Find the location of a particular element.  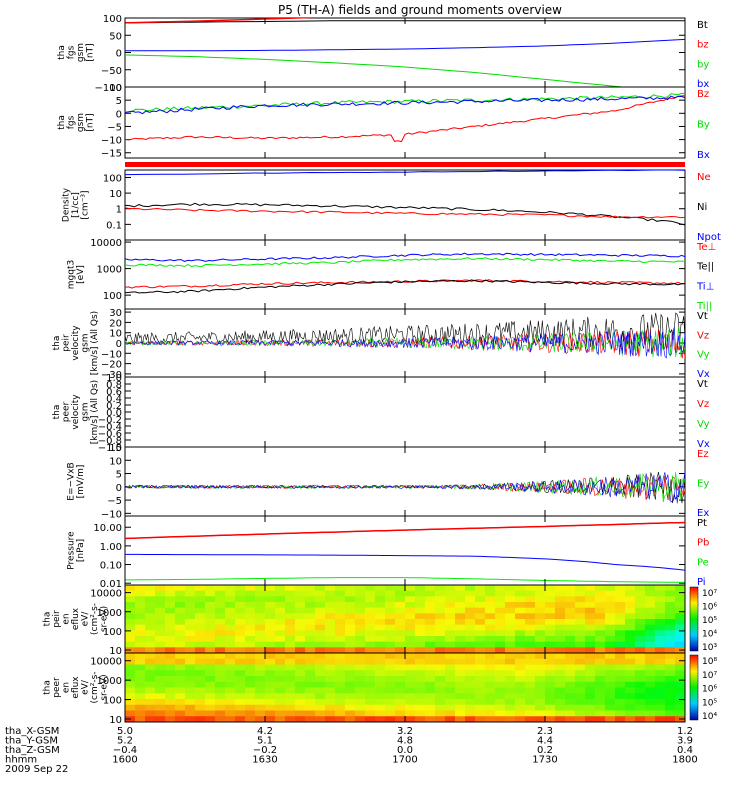

colorbar-peir_eflux is located at coordinates (694, 619).